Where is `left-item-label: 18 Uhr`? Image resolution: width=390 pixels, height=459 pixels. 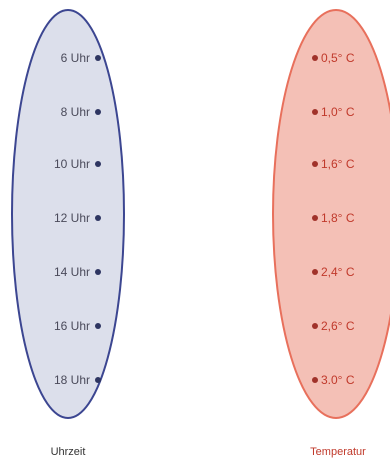
left-item-label: 18 Uhr is located at coordinates (72, 380).